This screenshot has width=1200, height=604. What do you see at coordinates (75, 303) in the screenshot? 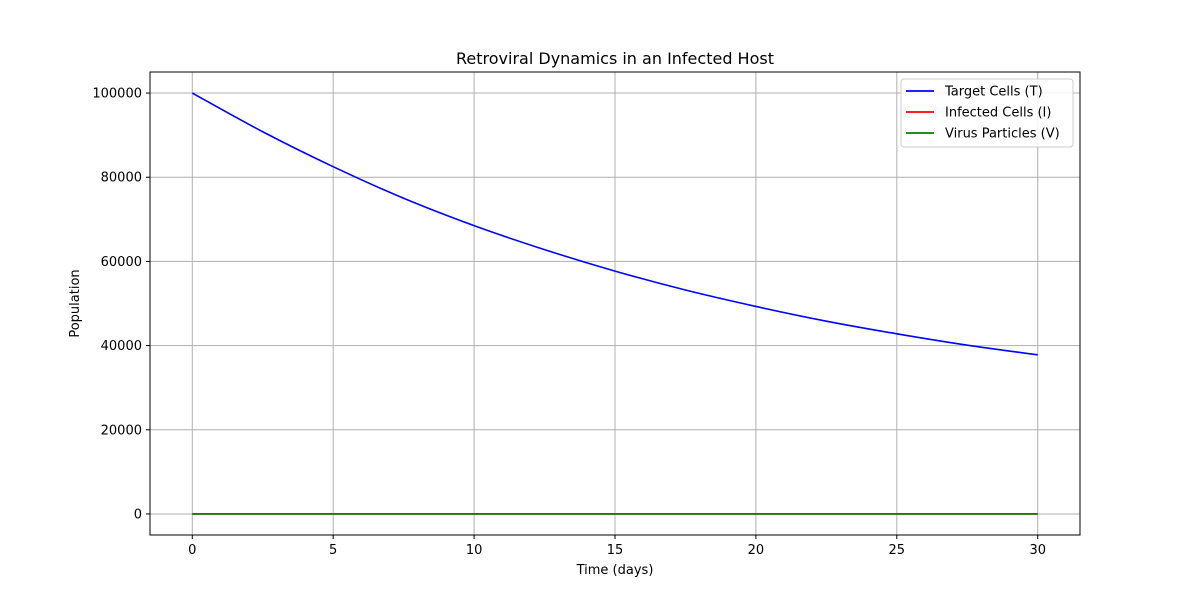
I see `y-axis-label: Population` at bounding box center [75, 303].